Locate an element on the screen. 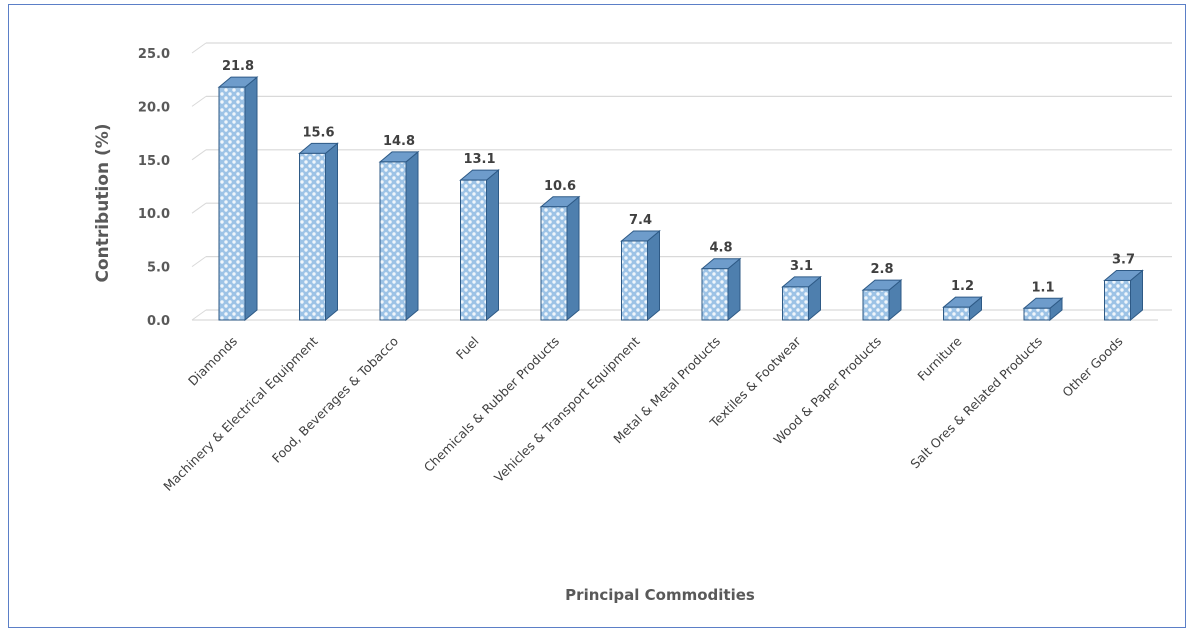 This screenshot has height=632, width=1194. x-tick-label: Vehicles & Transport Equipment is located at coordinates (567, 409).